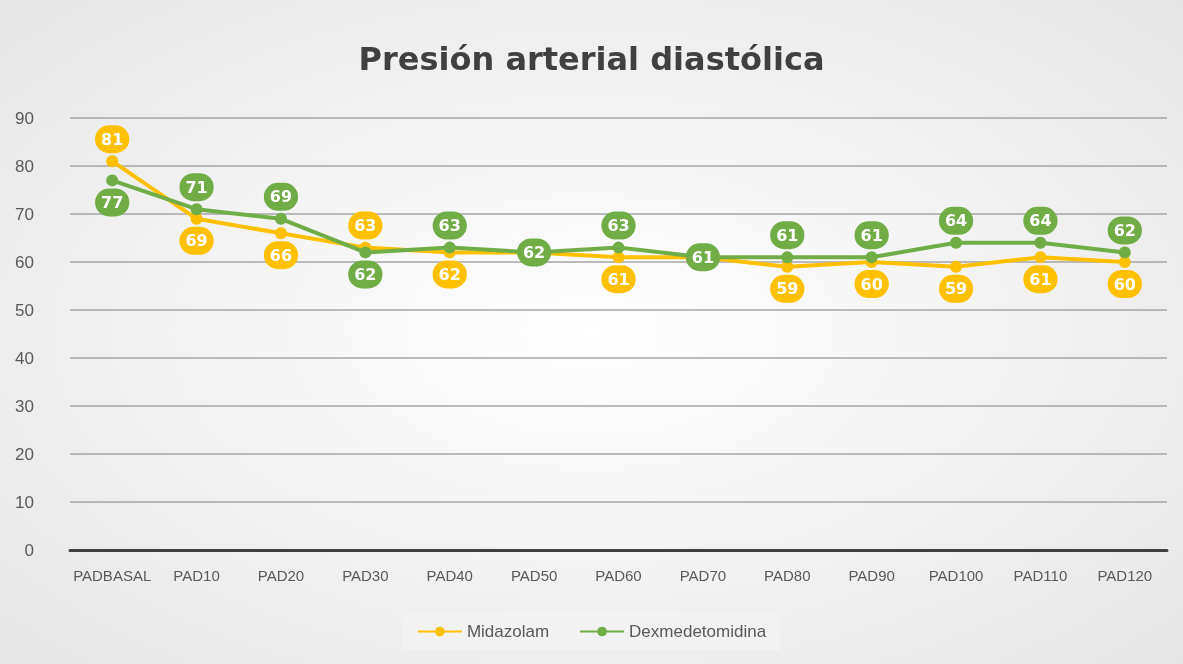  Describe the element at coordinates (29, 550) in the screenshot. I see `y-tick-label: 0` at that location.